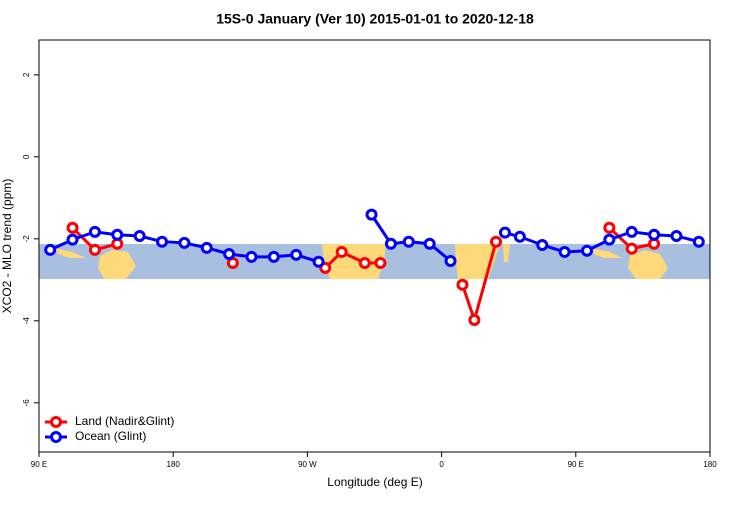 This screenshot has width=750, height=505. Describe the element at coordinates (124, 421) in the screenshot. I see `legend-label: Land (Nadir&Glint)` at that location.